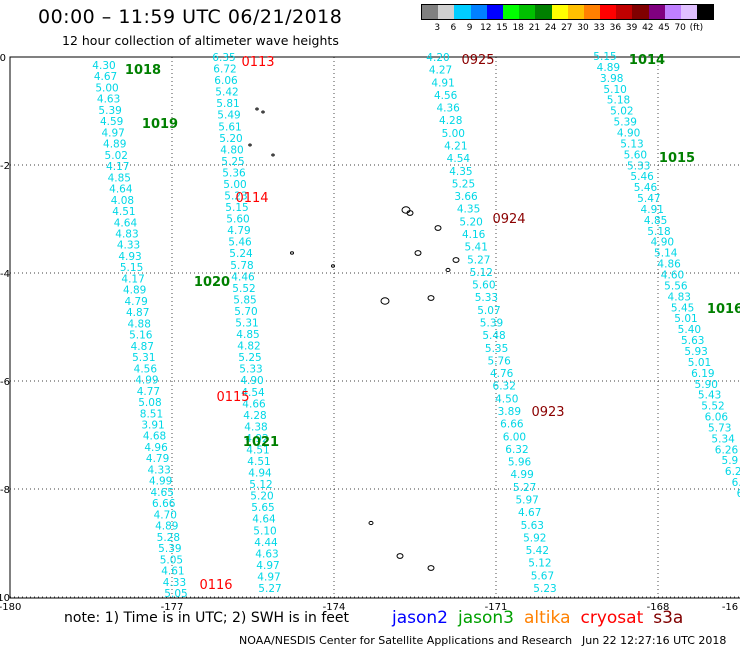 The image size is (740, 650). What do you see at coordinates (148, 392) in the screenshot?
I see `wave-height-value: 4.77` at bounding box center [148, 392].